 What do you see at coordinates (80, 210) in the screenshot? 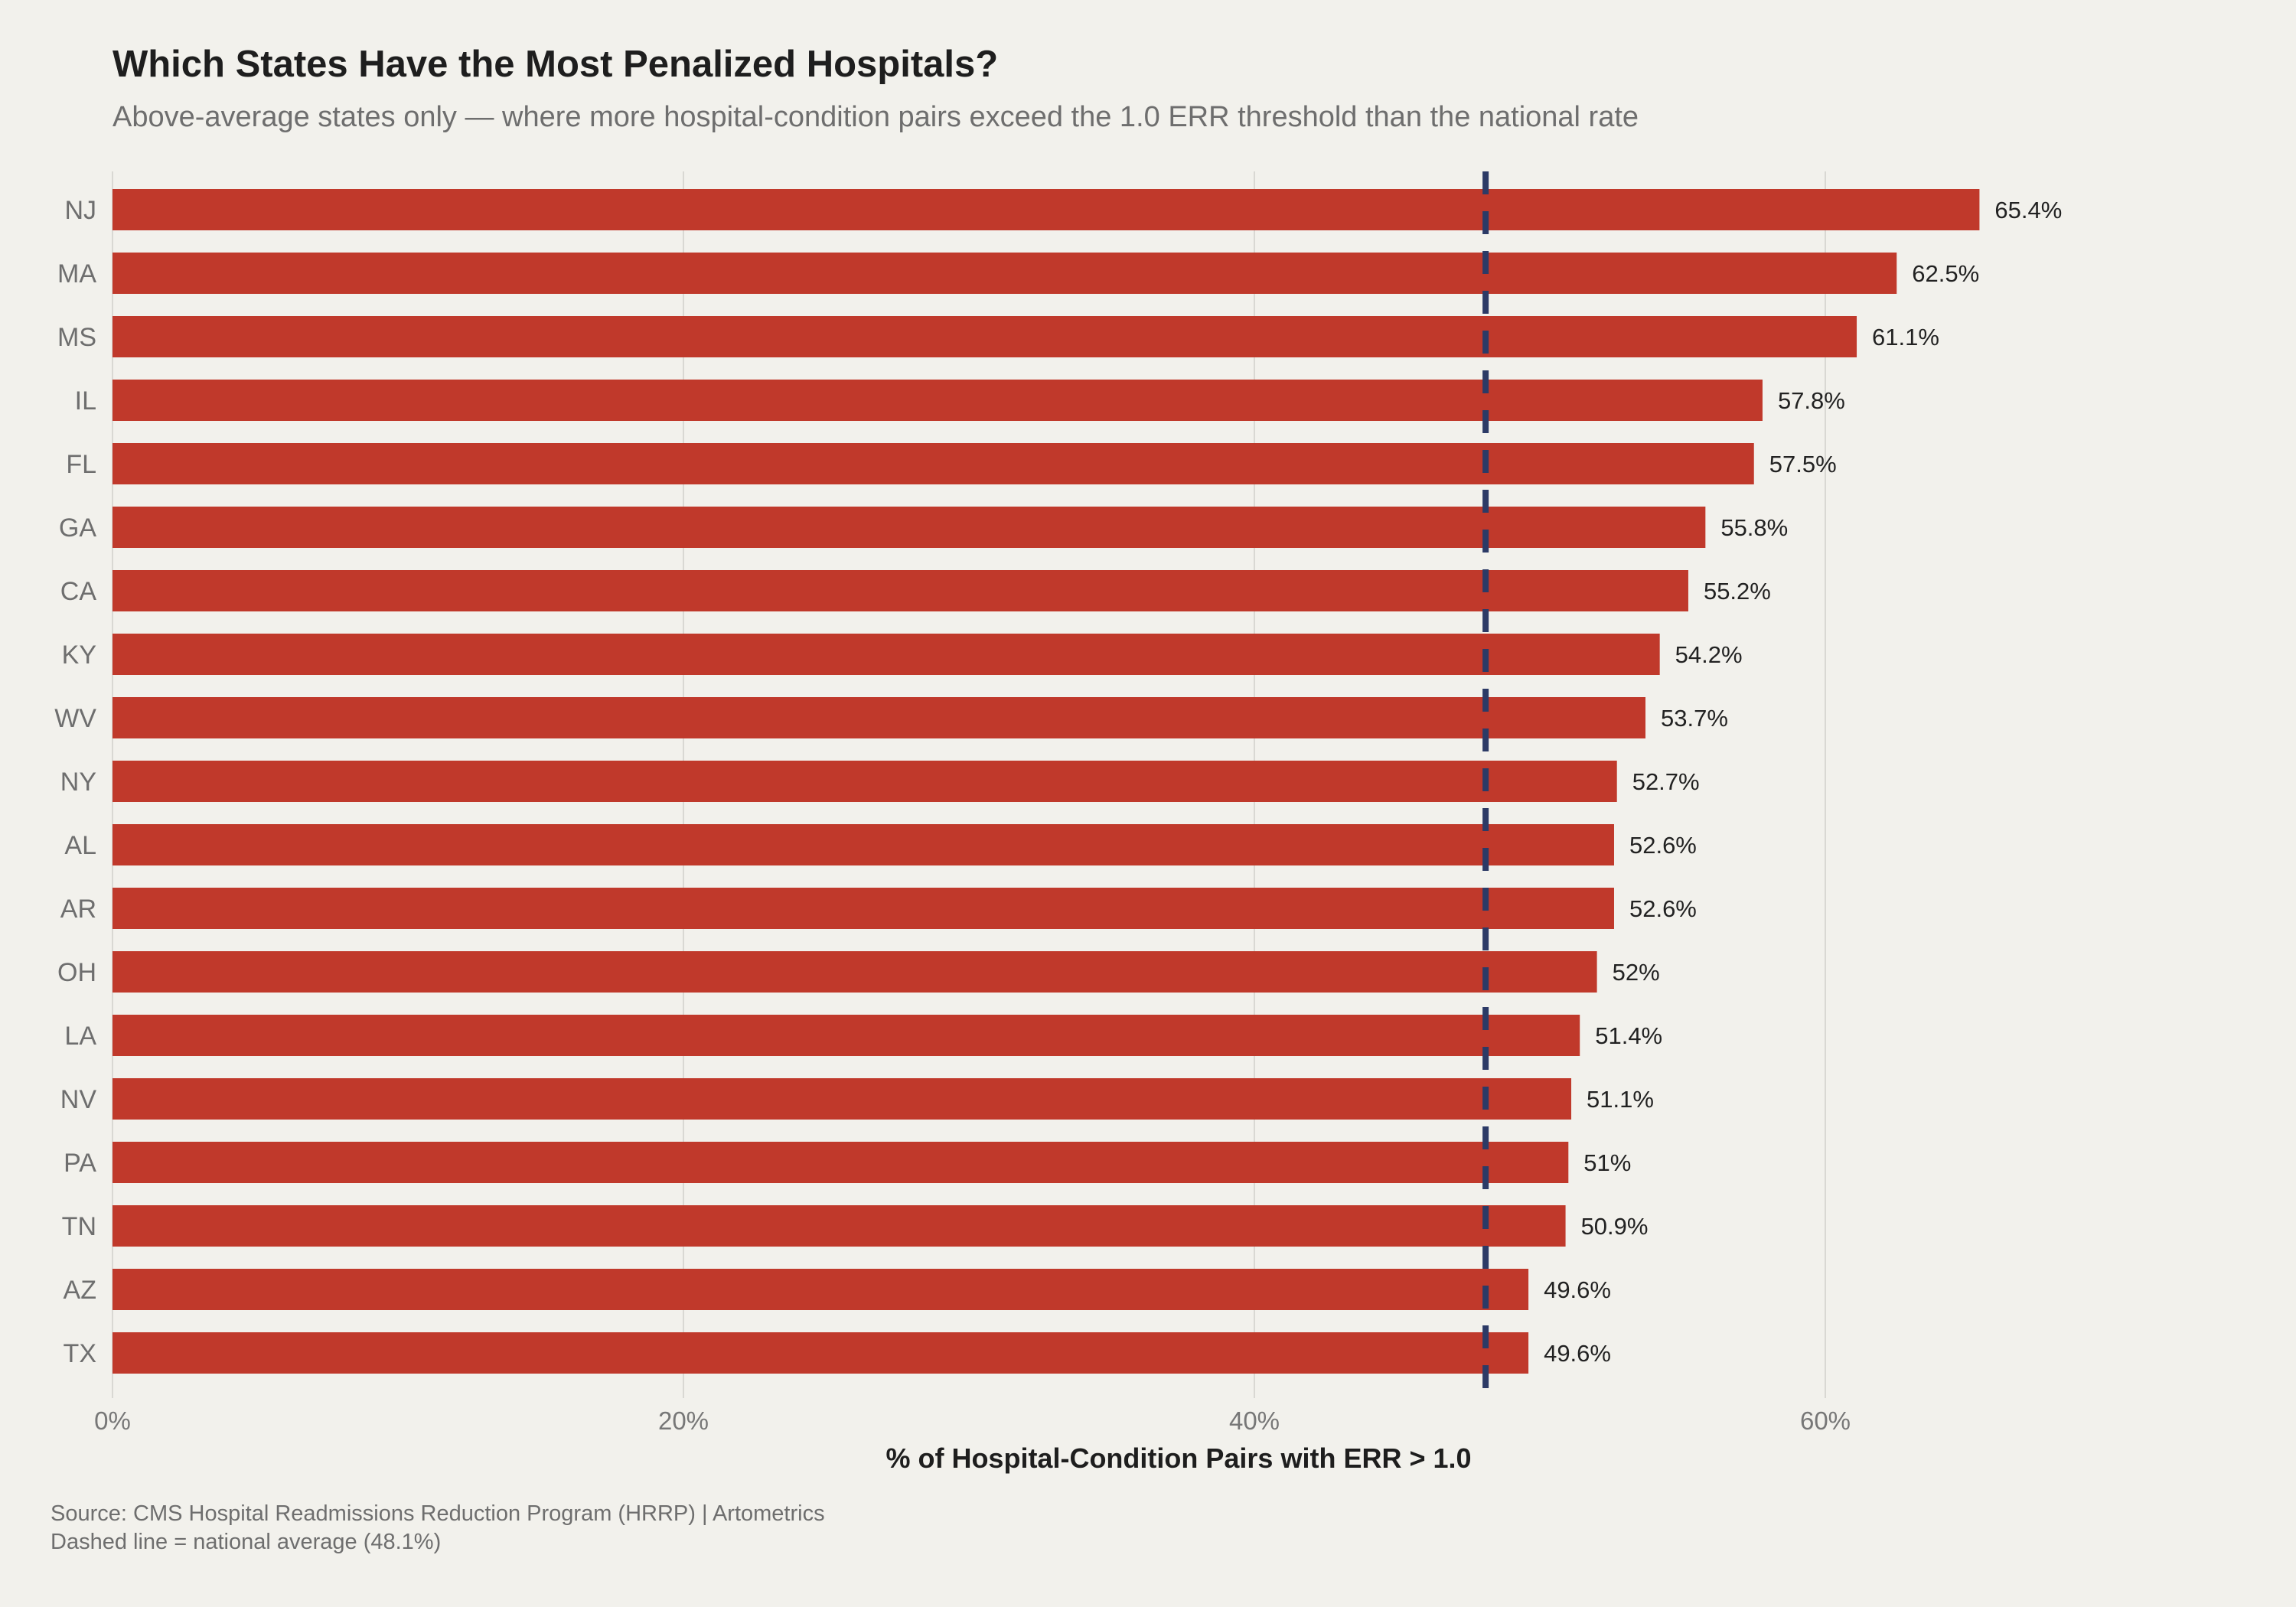
I see `y-tick-label: NJ` at bounding box center [80, 210].